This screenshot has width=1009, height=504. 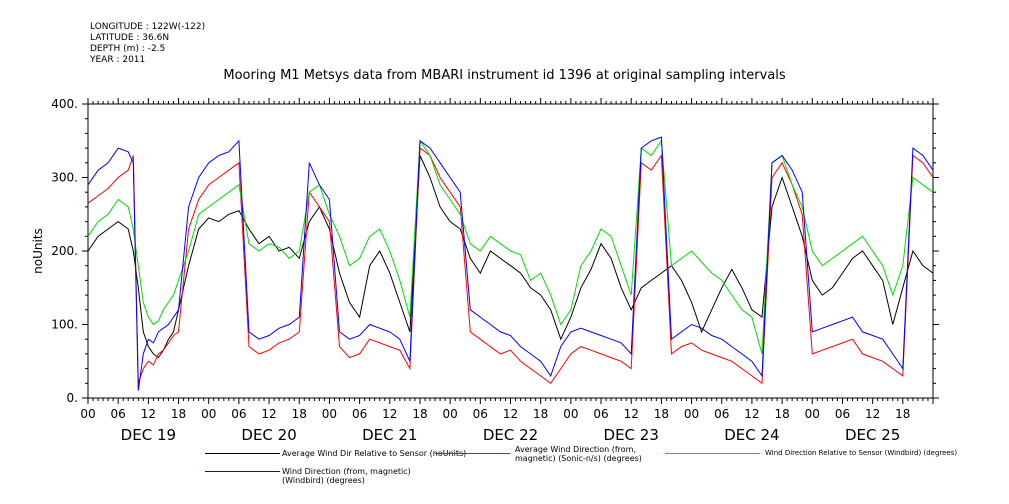 What do you see at coordinates (72, 398) in the screenshot?
I see `y-tick-label: 0.` at bounding box center [72, 398].